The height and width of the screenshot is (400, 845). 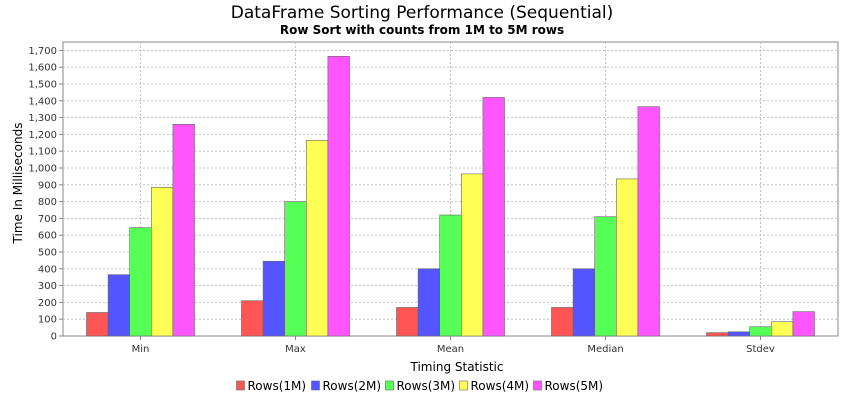 What do you see at coordinates (782, 329) in the screenshot?
I see `bar-stdev-4m` at bounding box center [782, 329].